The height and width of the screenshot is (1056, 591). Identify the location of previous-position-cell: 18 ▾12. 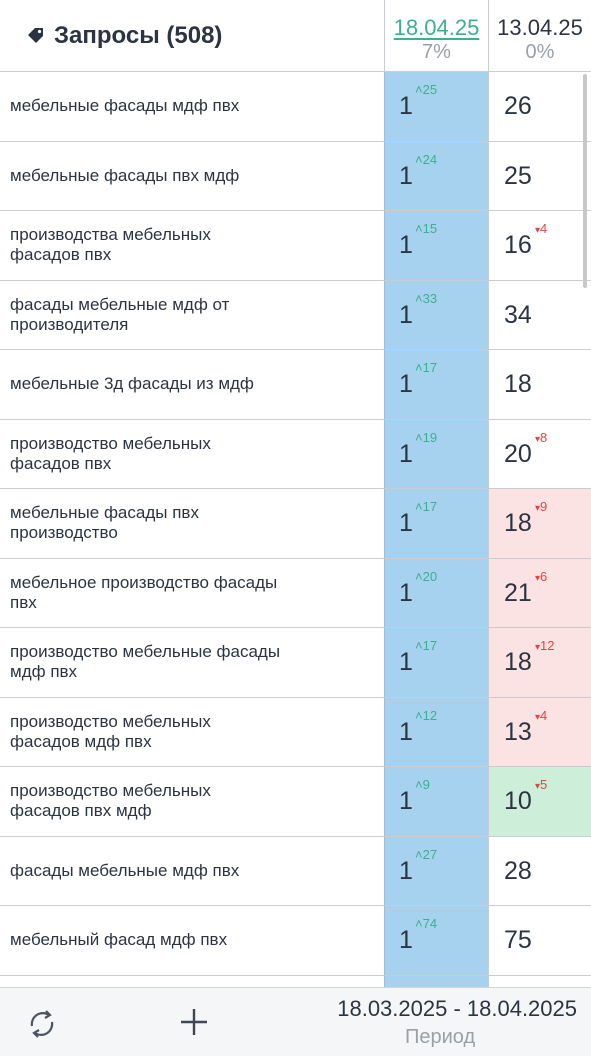
(539, 662).